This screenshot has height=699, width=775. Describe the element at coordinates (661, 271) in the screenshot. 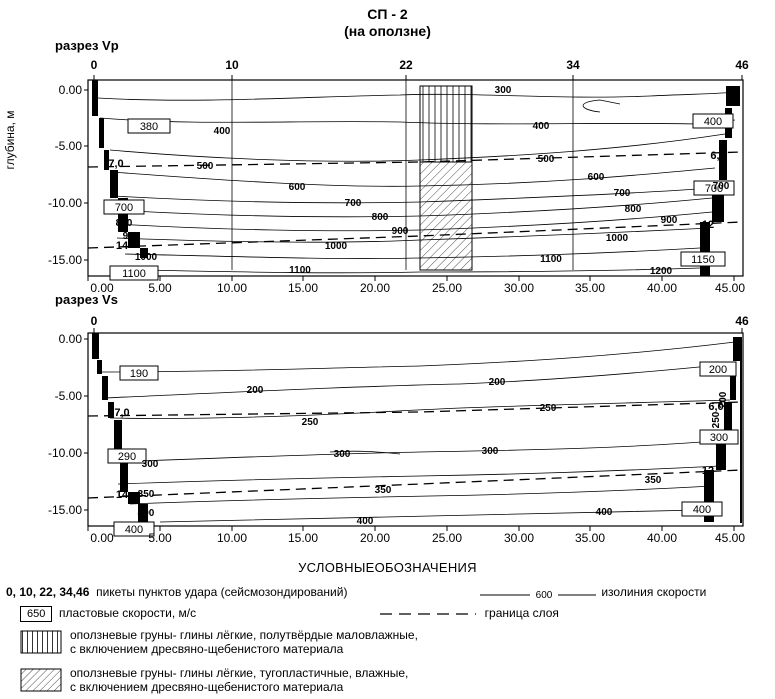

I see `isoline-label: 1200` at that location.